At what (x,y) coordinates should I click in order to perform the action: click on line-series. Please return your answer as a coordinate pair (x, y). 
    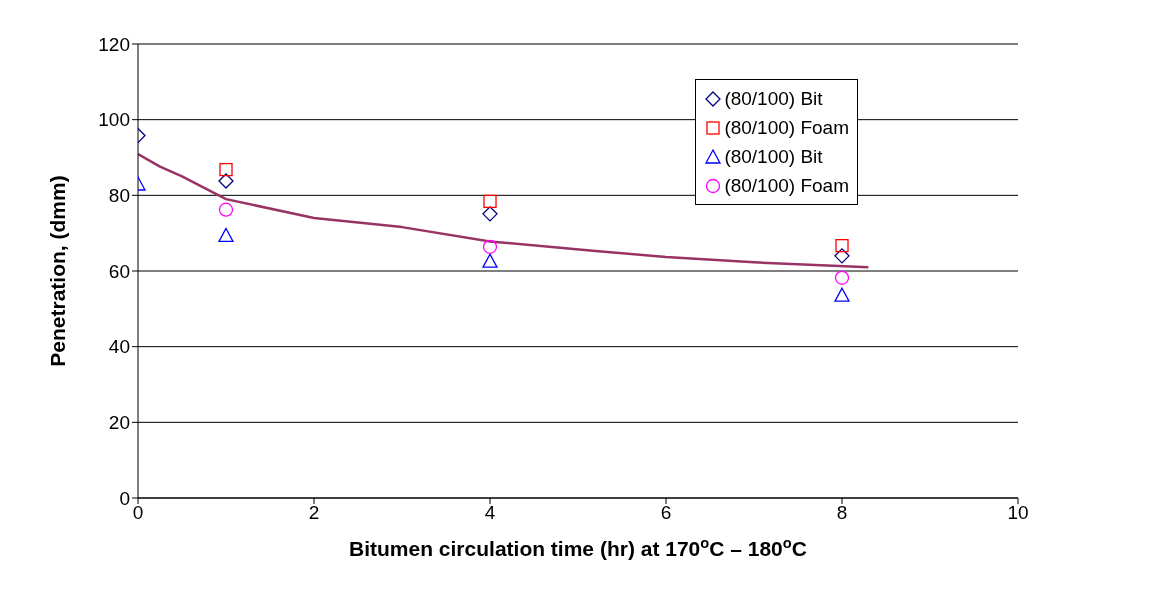
    Looking at the image, I should click on (504, 210).